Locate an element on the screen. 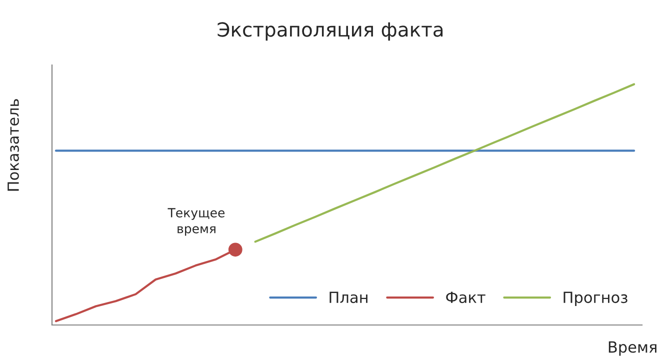  legend-label: План is located at coordinates (349, 298).